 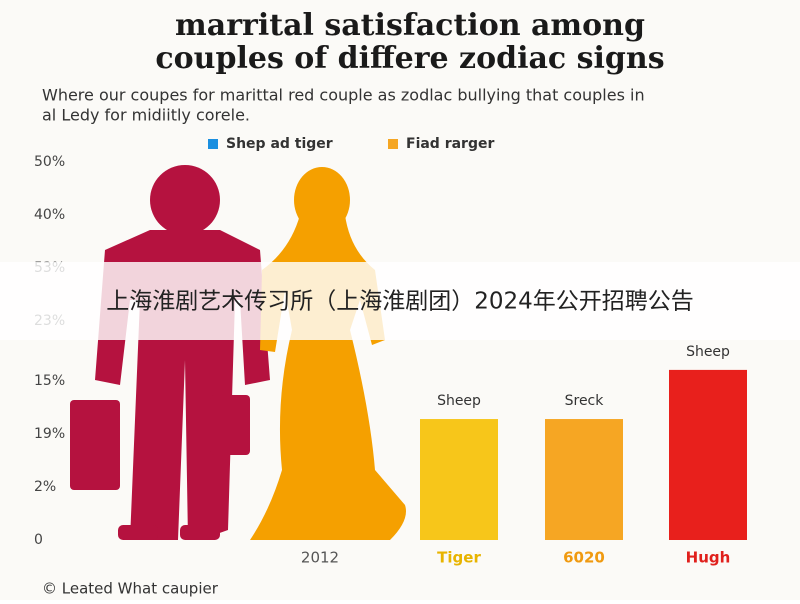 I want to click on subtitle: al Ledy for midiitly corele., so click(x=146, y=115).